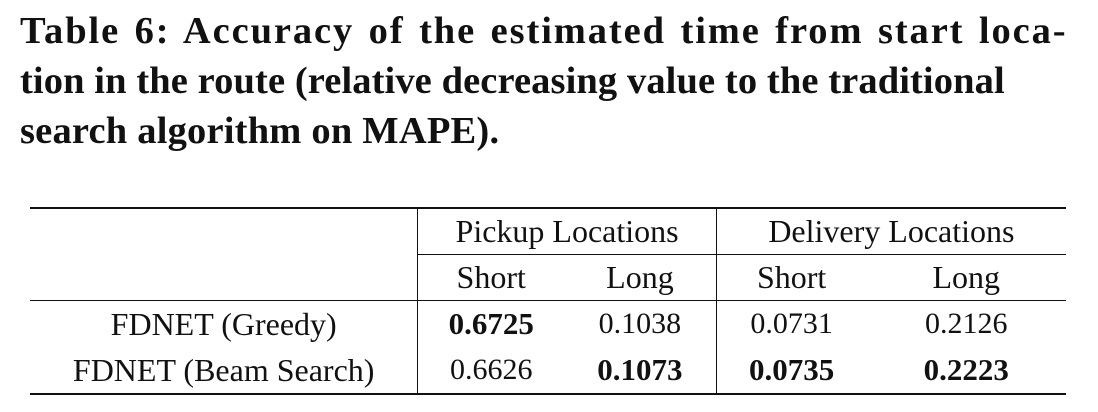  Describe the element at coordinates (891, 231) in the screenshot. I see `group-header-delivery: Delivery Locations` at that location.